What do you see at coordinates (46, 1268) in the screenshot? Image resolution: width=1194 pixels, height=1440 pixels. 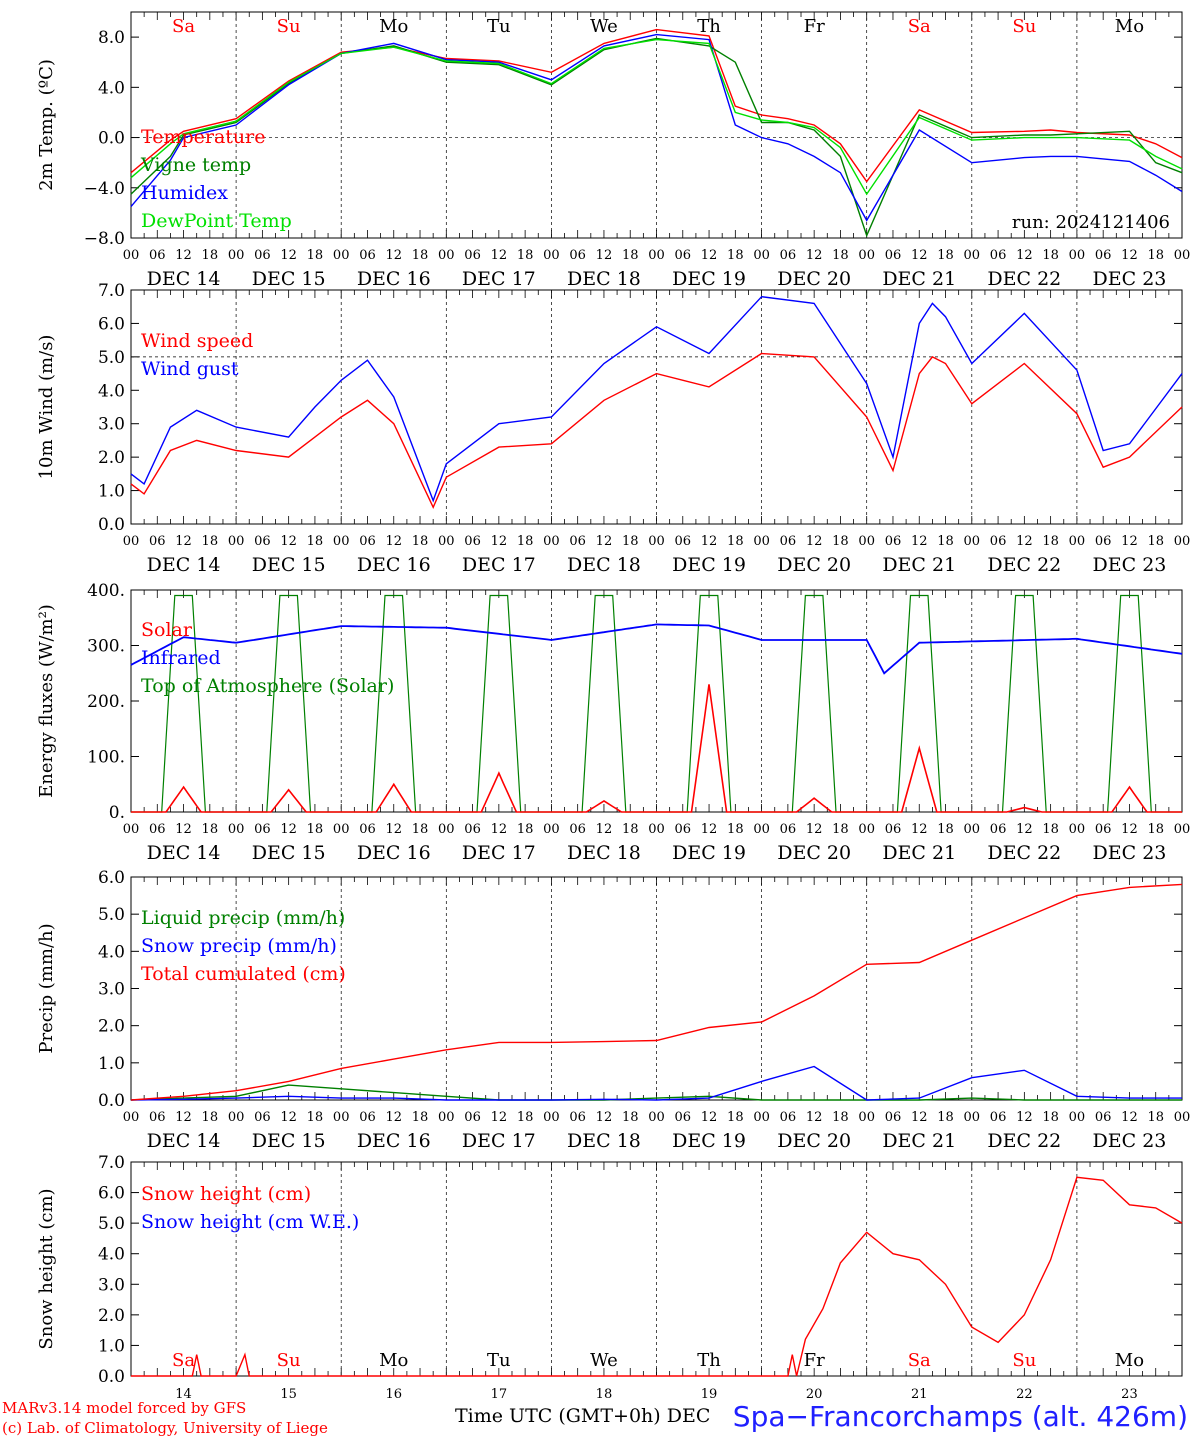 I see `y-axis-label: Snow height (cm)` at bounding box center [46, 1268].